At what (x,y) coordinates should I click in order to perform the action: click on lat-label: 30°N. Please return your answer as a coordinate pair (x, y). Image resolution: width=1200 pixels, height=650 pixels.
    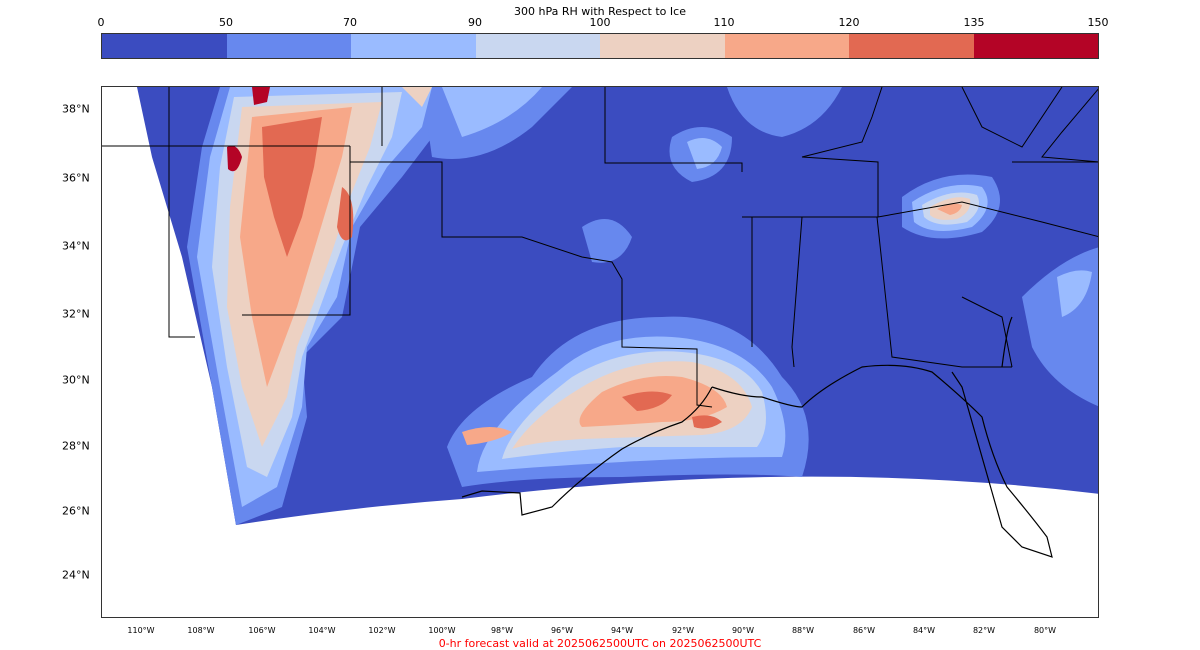
    Looking at the image, I should click on (76, 380).